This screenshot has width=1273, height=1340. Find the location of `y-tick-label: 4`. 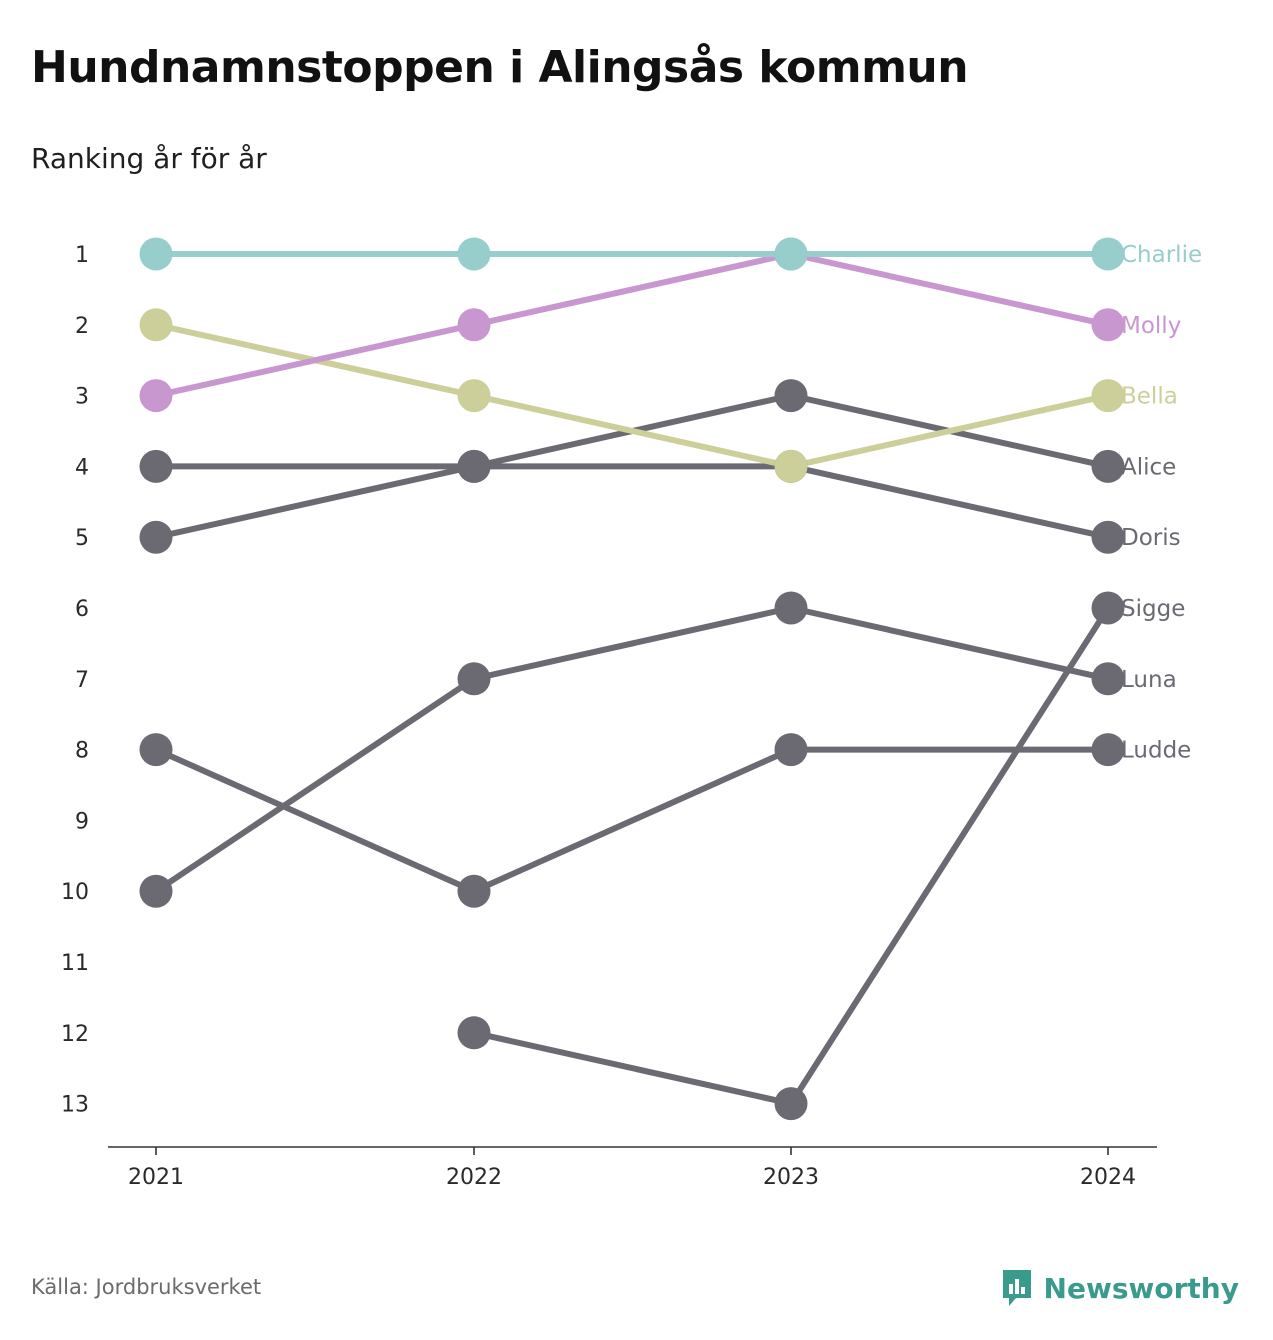

y-tick-label: 4 is located at coordinates (82, 467).